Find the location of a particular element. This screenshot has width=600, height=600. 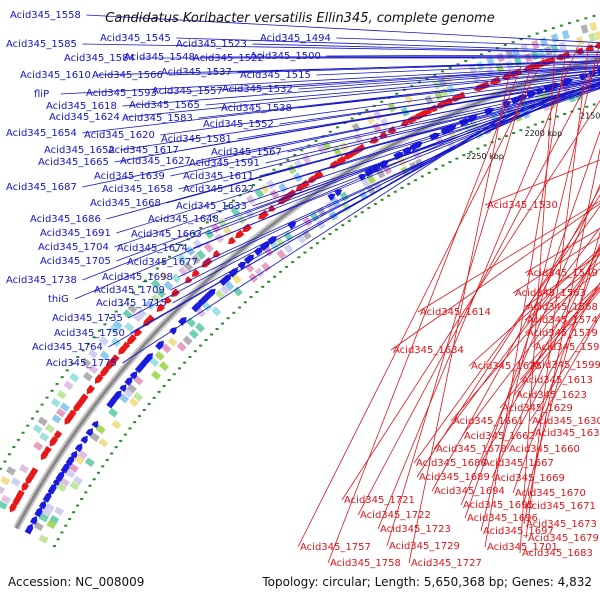

kbp-tick-label: 2250 kbp is located at coordinates (485, 156).